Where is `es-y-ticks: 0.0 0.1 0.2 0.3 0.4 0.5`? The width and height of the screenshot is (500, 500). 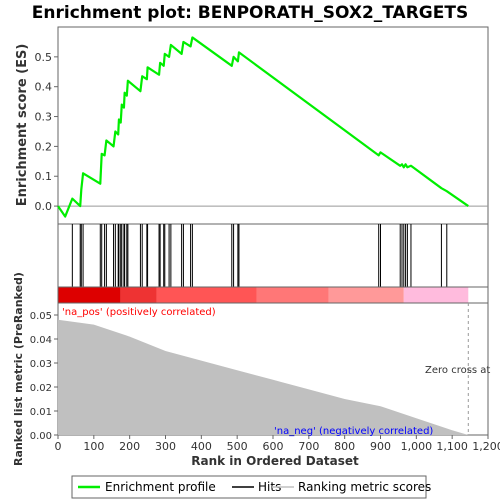
es-y-ticks: 0.0 0.1 0.2 0.3 0.4 0.5 is located at coordinates (46, 132).